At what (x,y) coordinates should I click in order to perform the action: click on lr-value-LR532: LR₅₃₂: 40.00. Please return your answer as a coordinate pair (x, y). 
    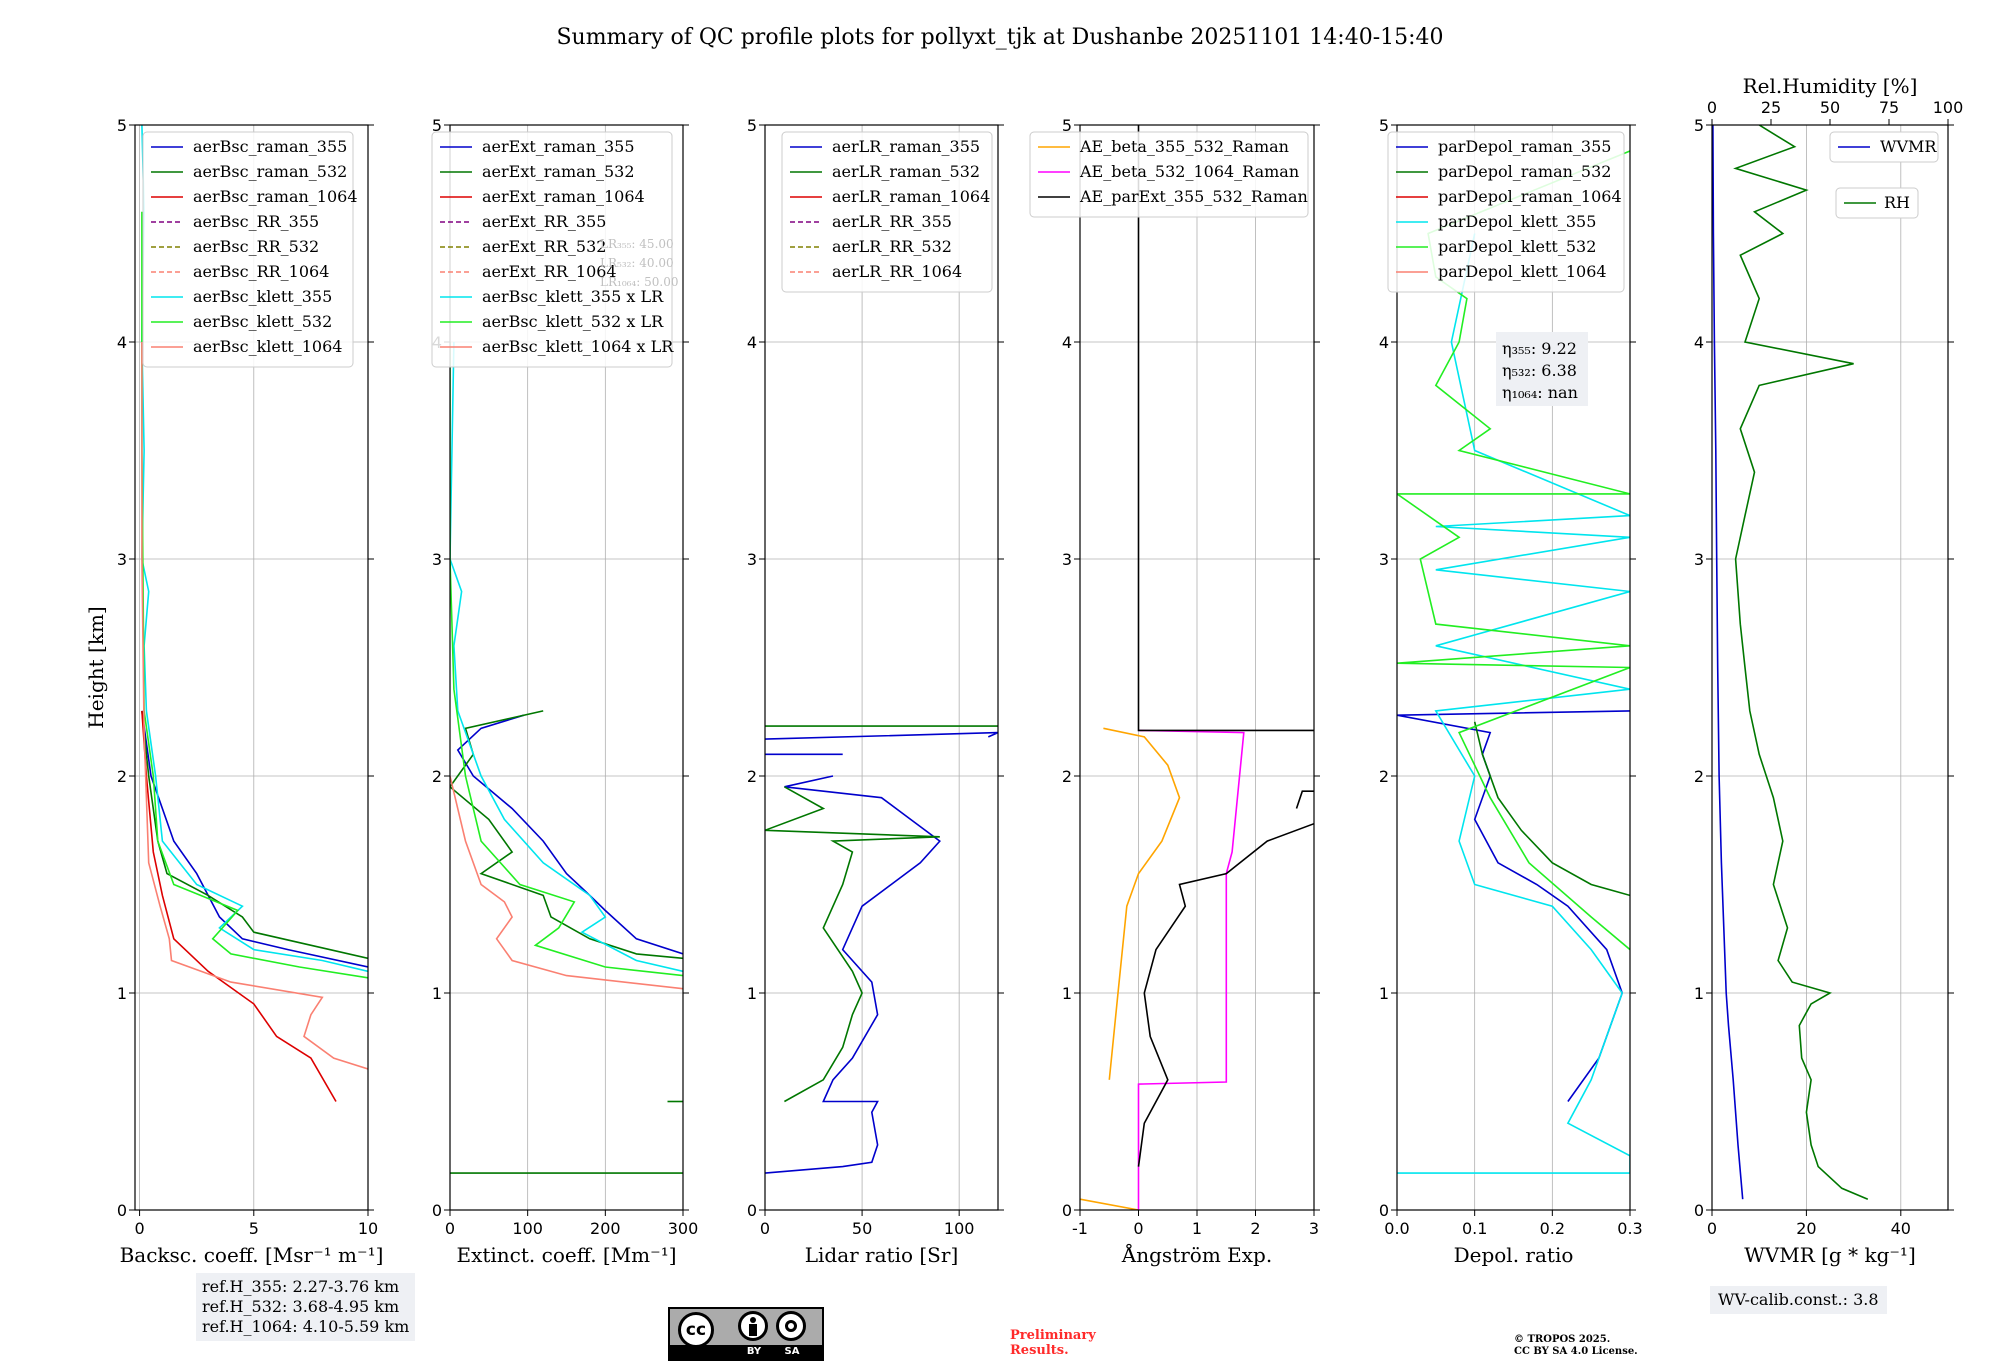
    Looking at the image, I should click on (637, 263).